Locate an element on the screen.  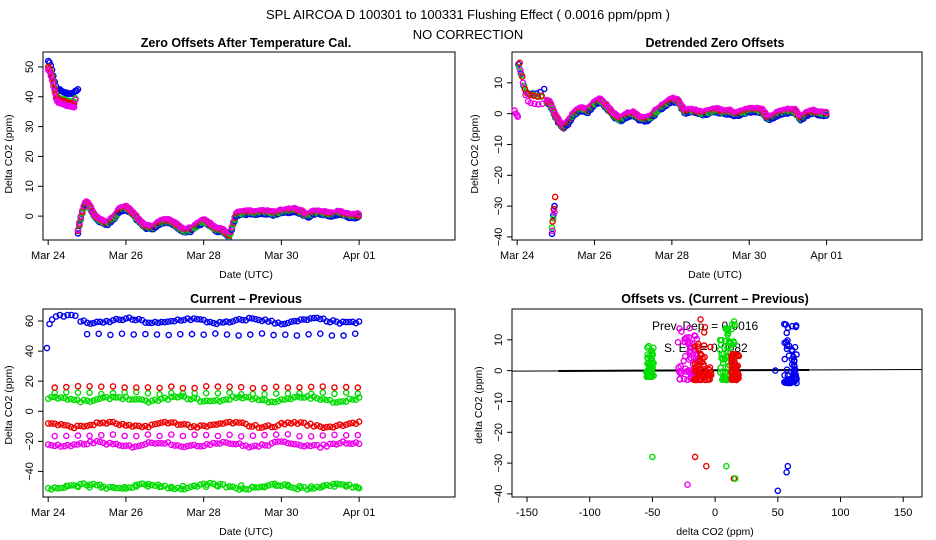
y-tick-label: 10 is located at coordinates (30, 186).